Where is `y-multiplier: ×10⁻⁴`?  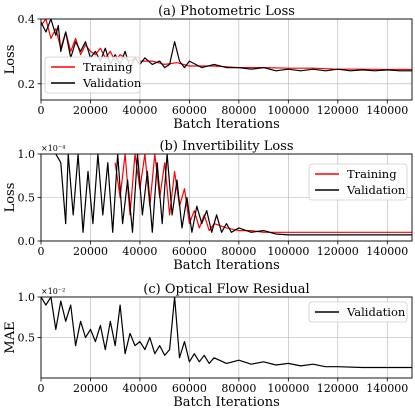
y-multiplier: ×10⁻⁴ is located at coordinates (53, 148).